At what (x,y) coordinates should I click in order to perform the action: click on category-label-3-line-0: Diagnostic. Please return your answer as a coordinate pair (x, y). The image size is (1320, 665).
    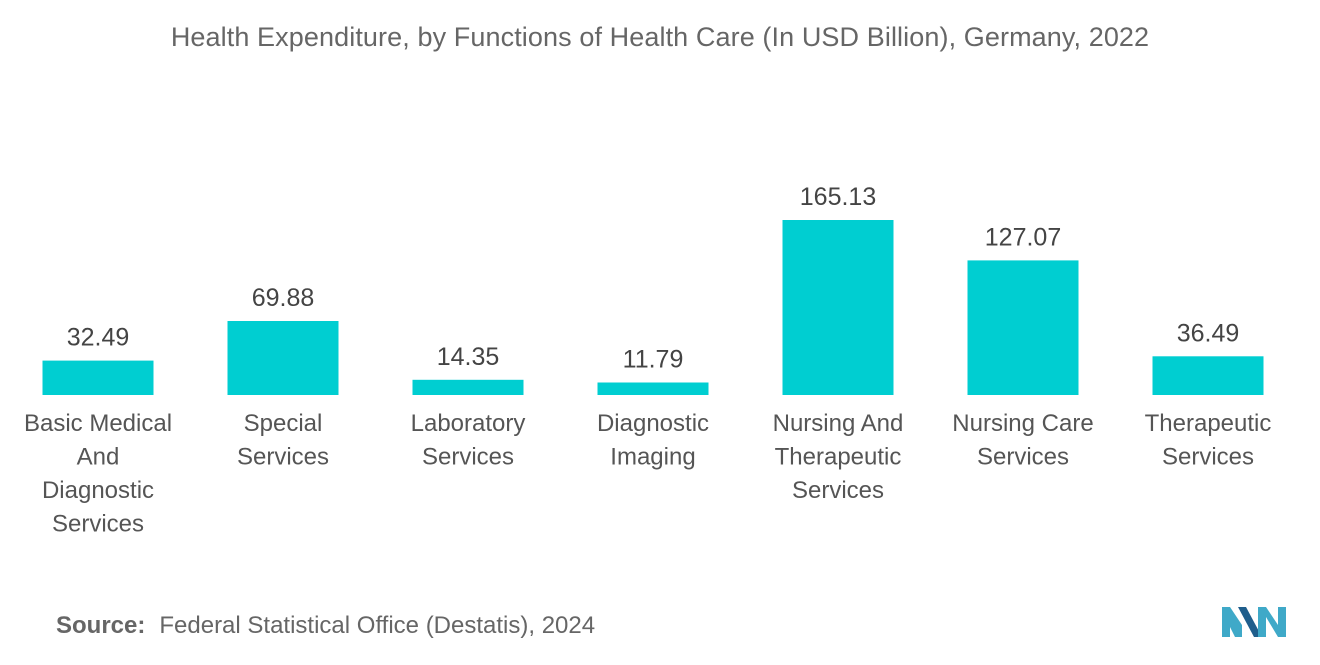
    Looking at the image, I should click on (653, 423).